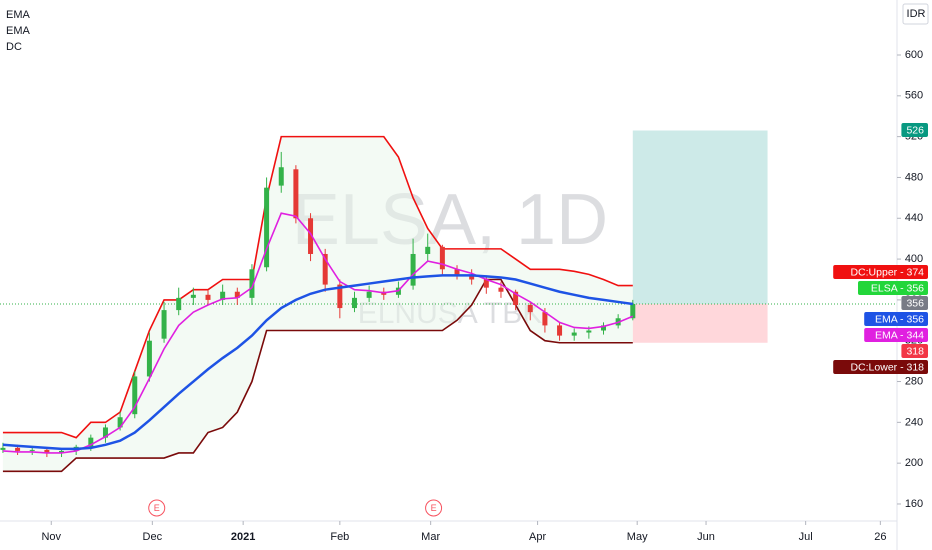  I want to click on x-tick-label: Feb, so click(339, 537).